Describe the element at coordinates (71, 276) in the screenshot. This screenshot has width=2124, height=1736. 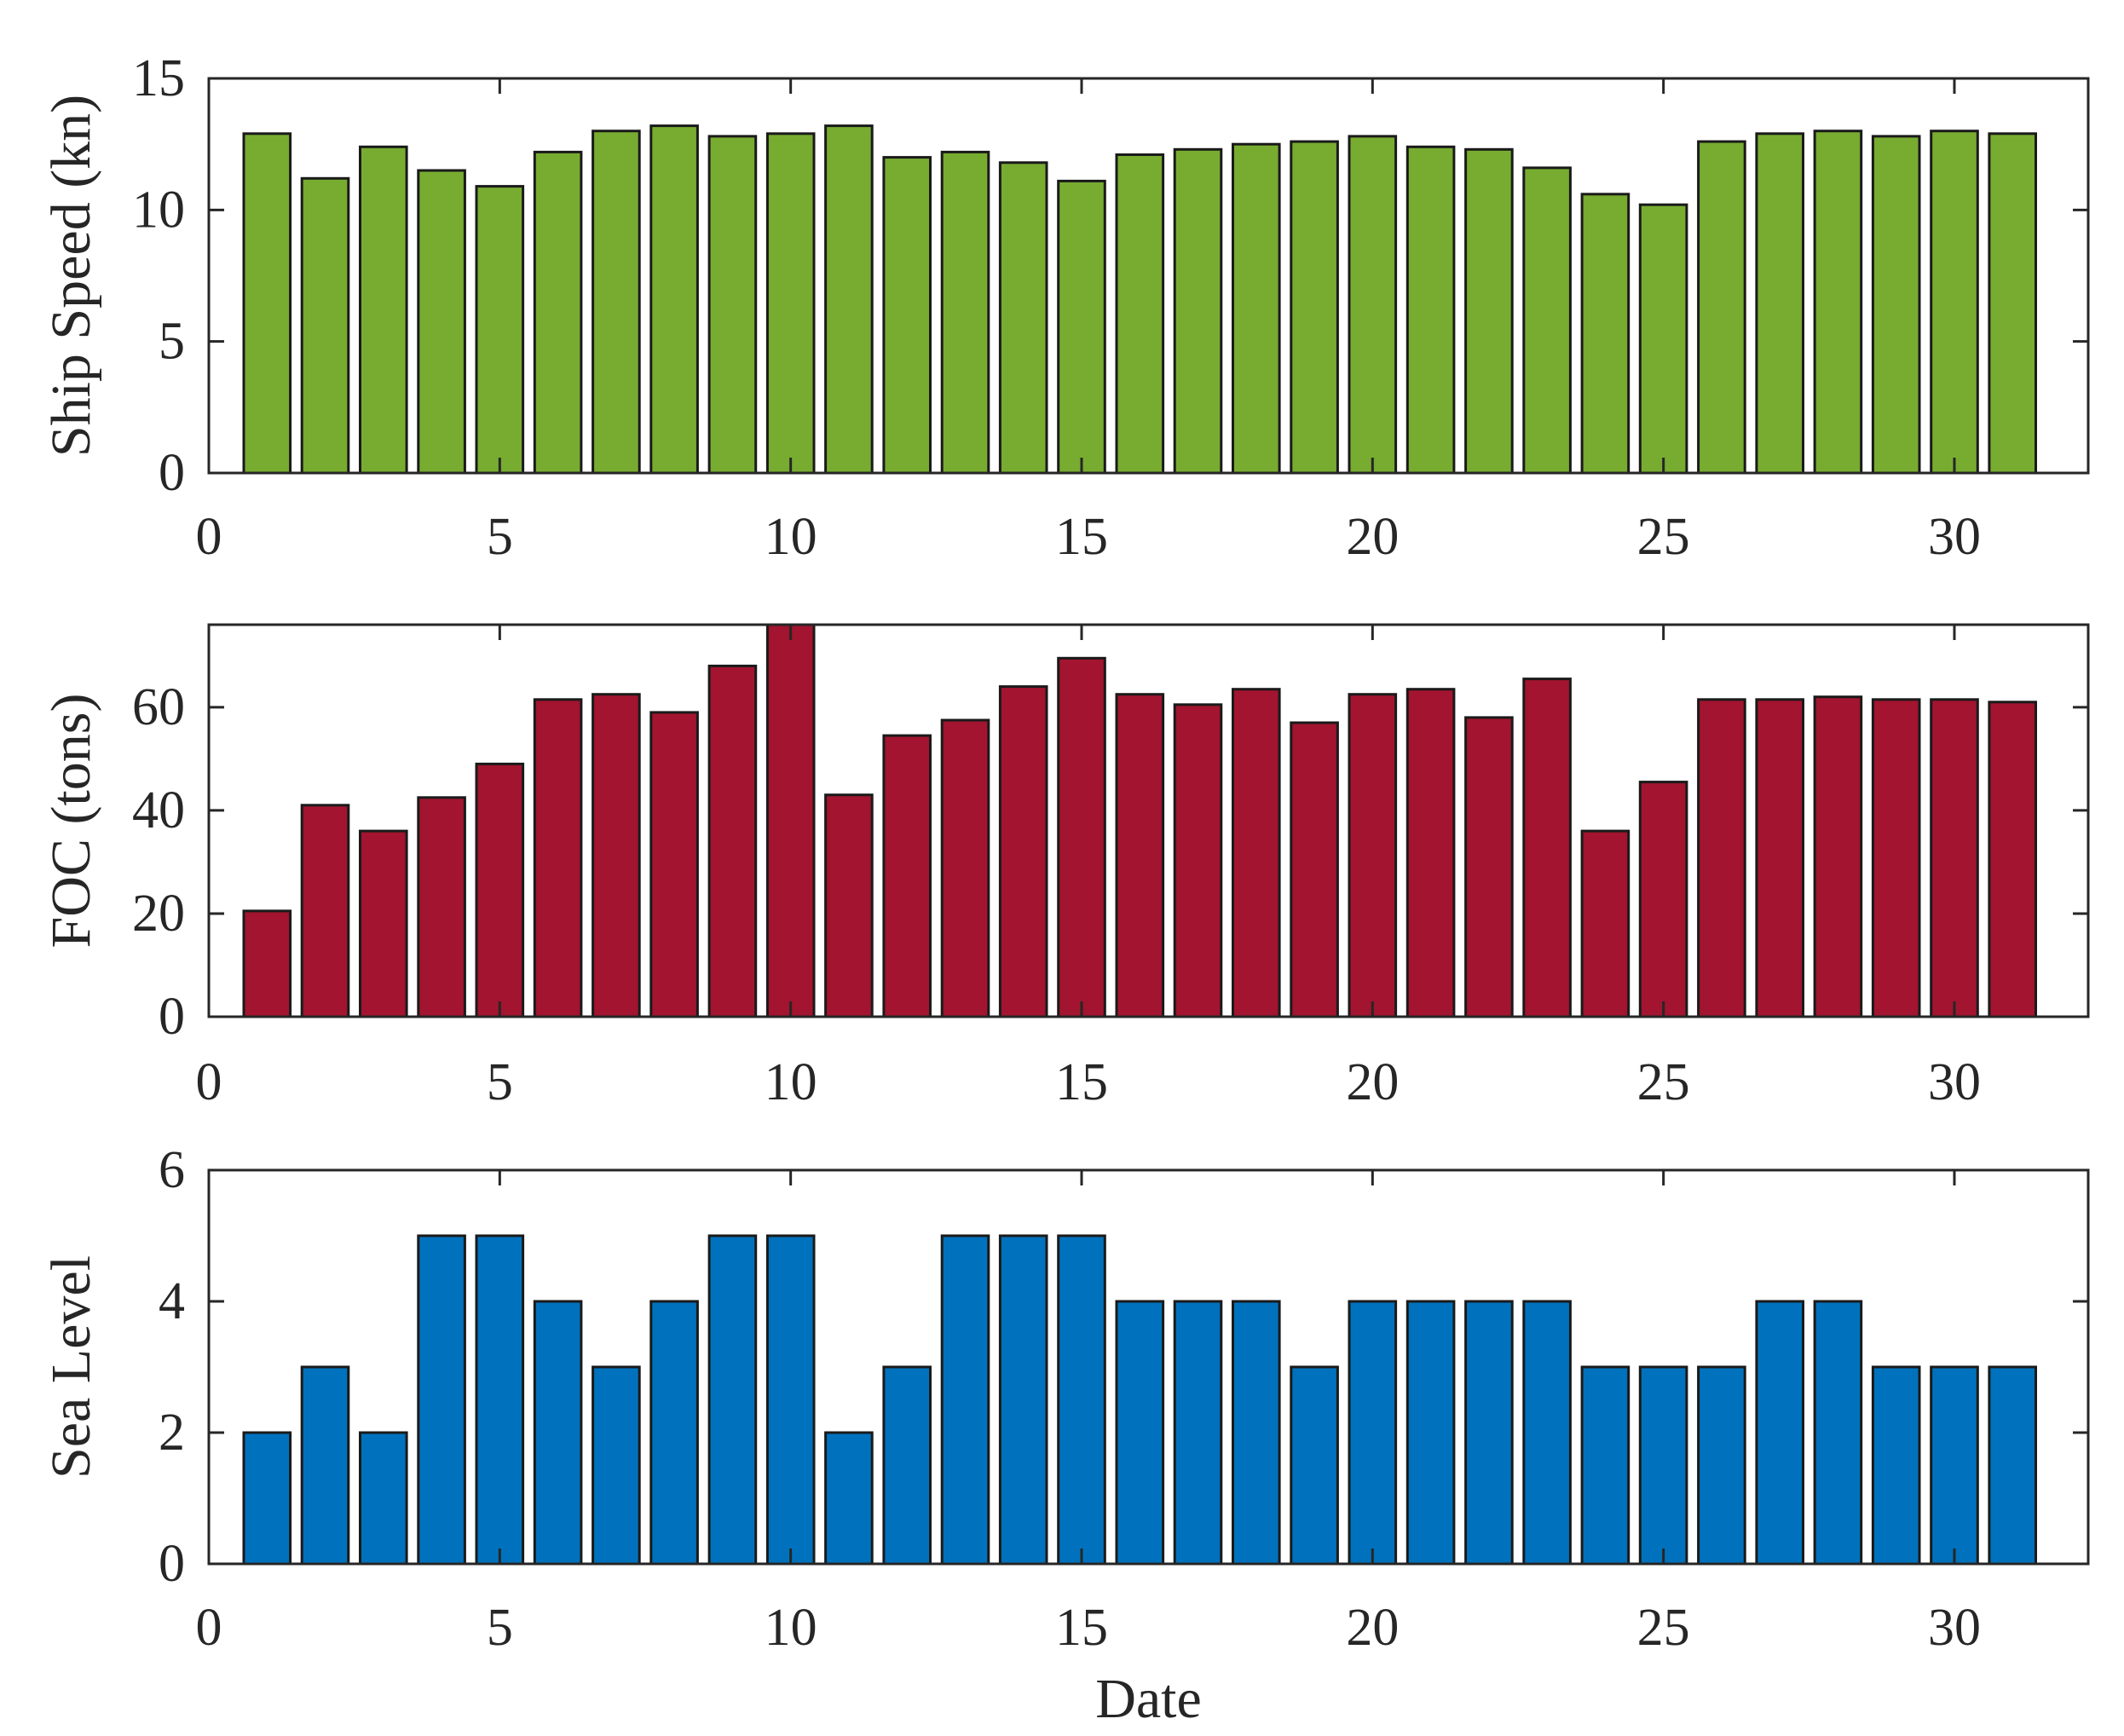
I see `ship-speed-ylabel: Ship Speed (kn)` at that location.